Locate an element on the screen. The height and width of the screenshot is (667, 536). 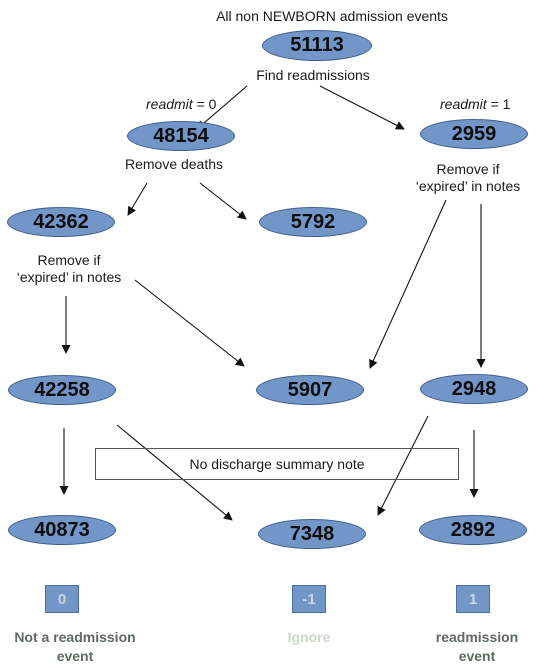
diagram-title: All non NEWBORN admission events is located at coordinates (332, 16).